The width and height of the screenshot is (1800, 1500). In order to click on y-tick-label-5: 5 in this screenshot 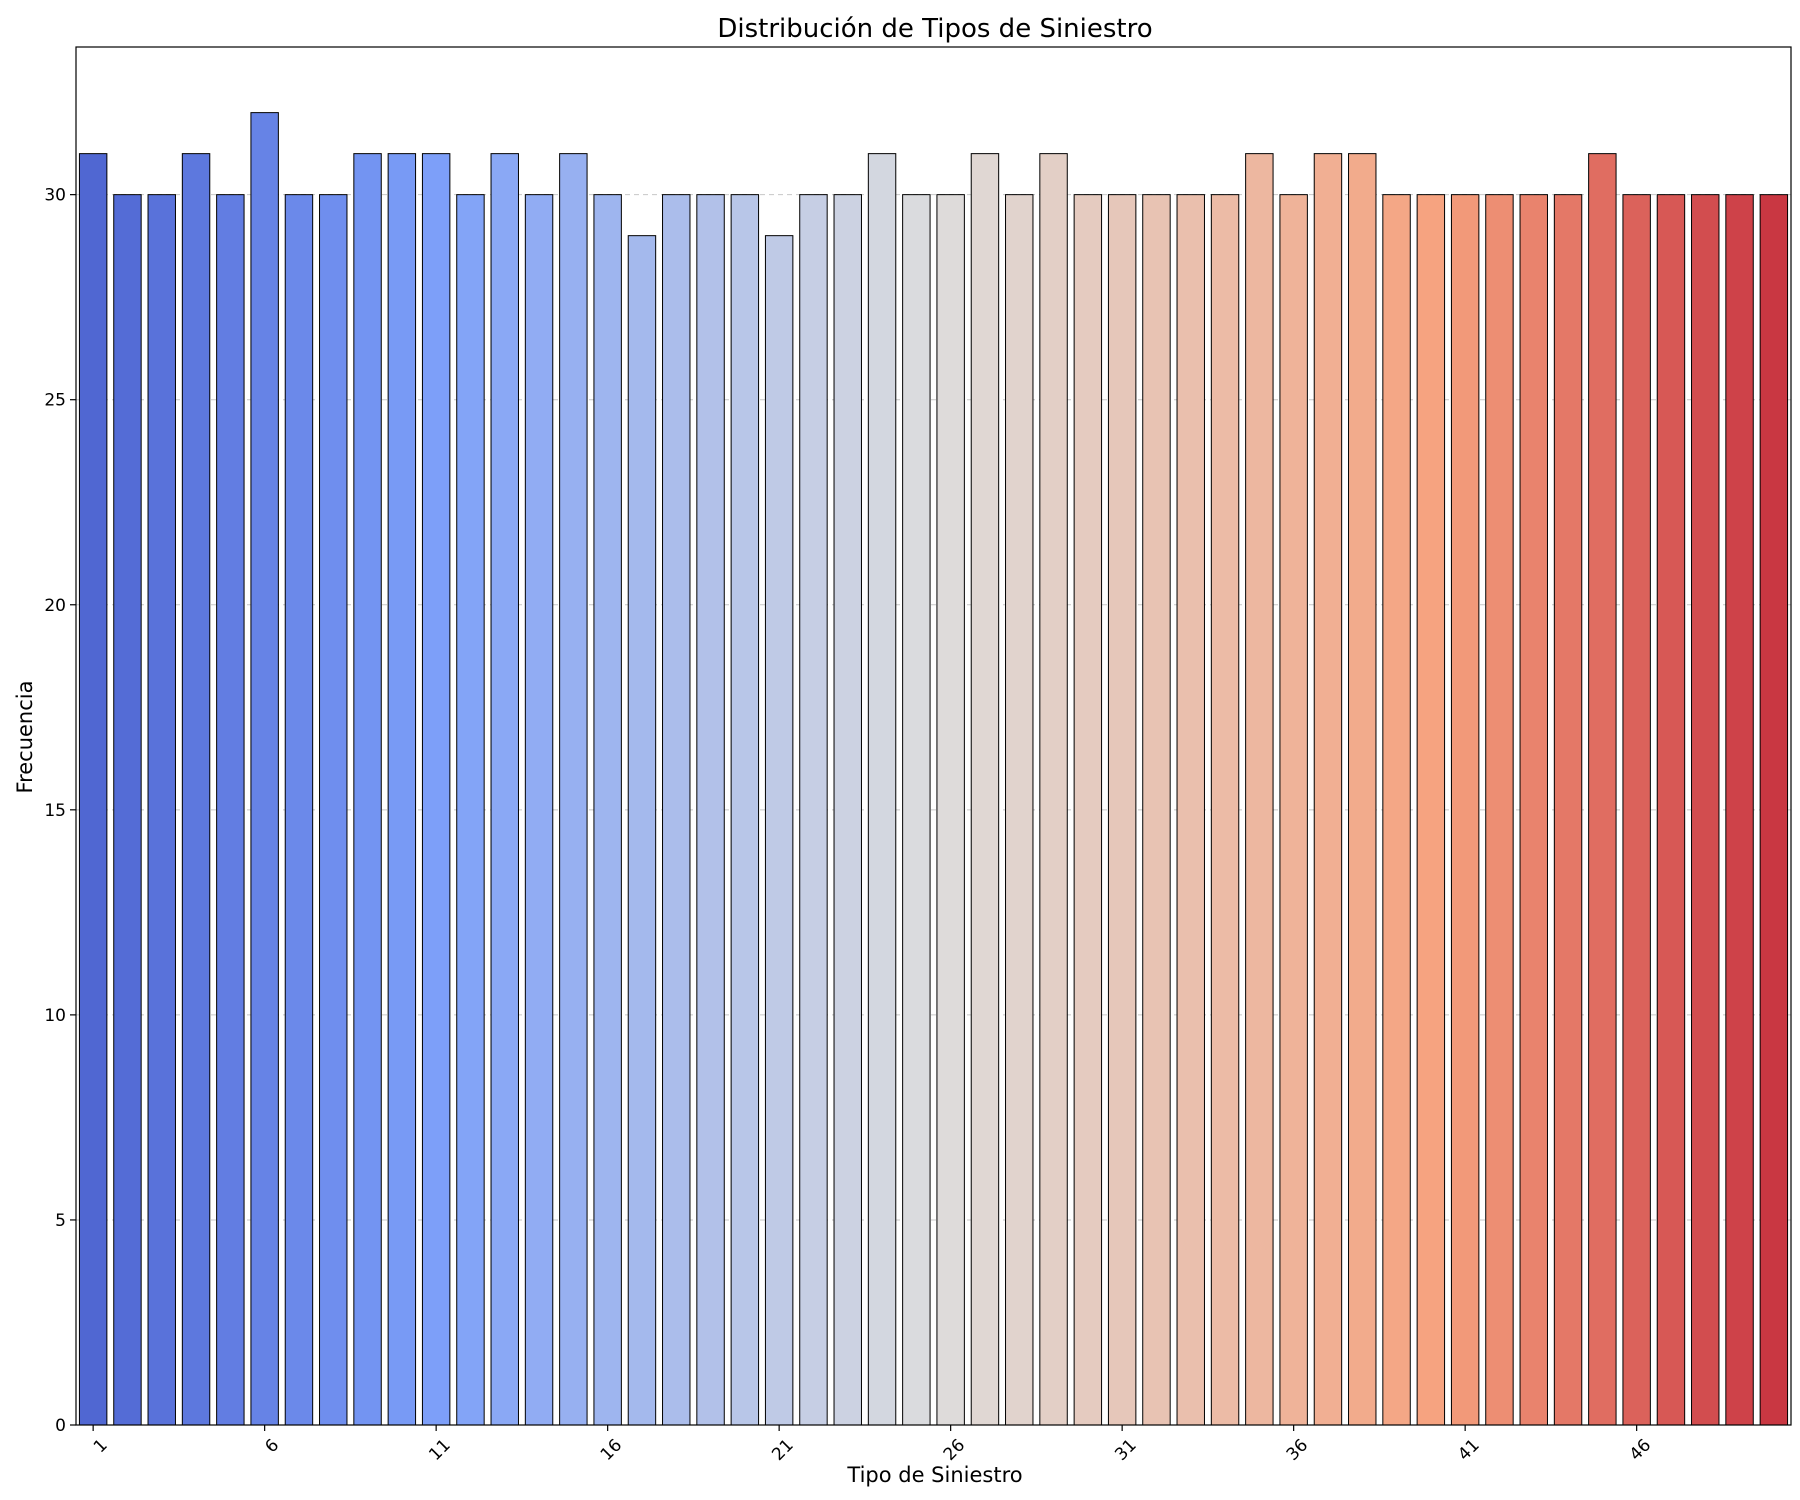, I will do `click(60, 1221)`.